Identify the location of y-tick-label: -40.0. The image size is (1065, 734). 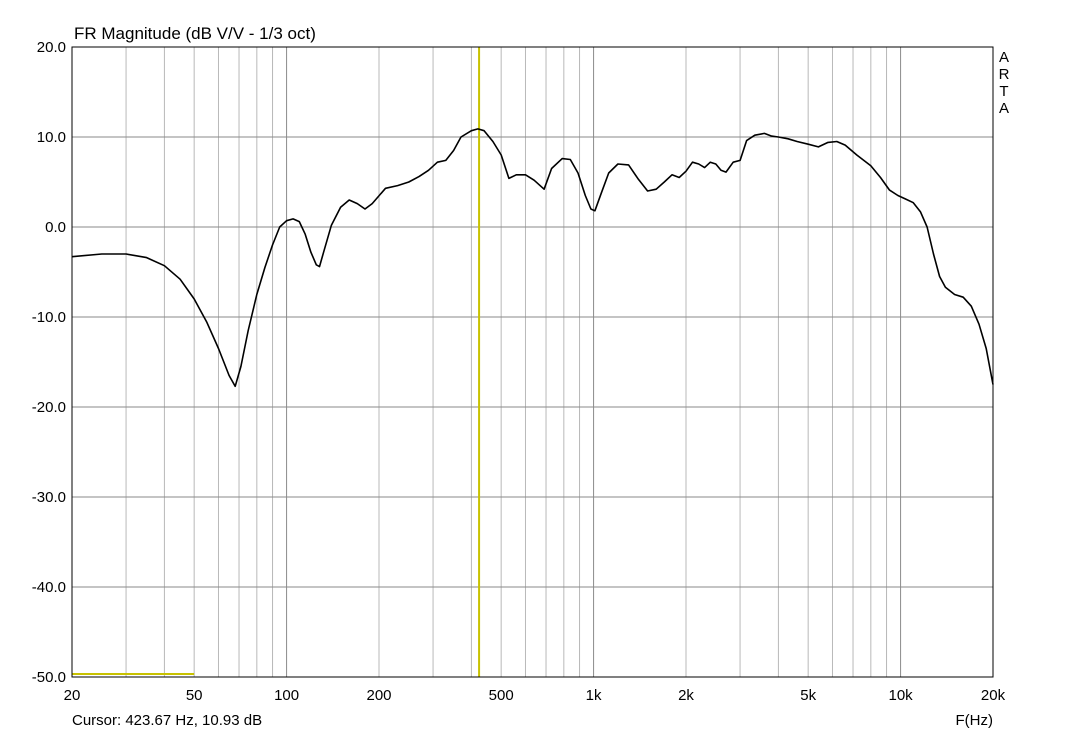
(49, 587).